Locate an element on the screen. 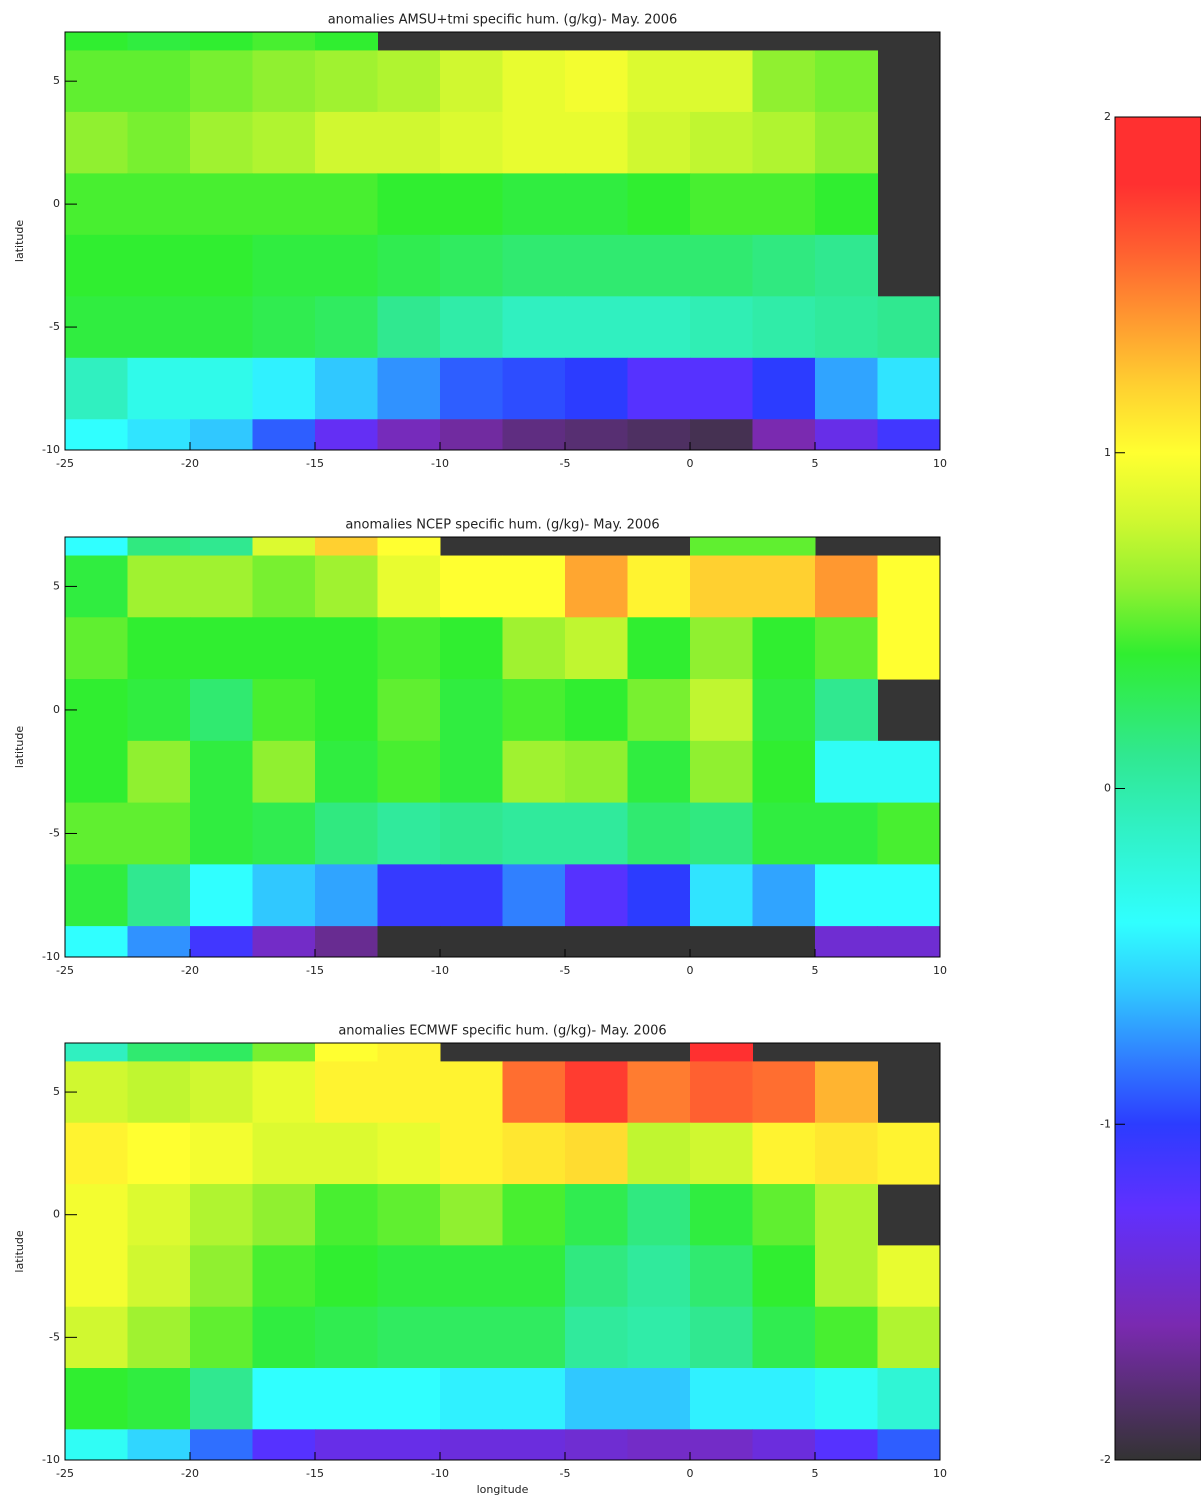 The height and width of the screenshot is (1502, 1201). colorbar-tick-label: 0 is located at coordinates (1107, 788).